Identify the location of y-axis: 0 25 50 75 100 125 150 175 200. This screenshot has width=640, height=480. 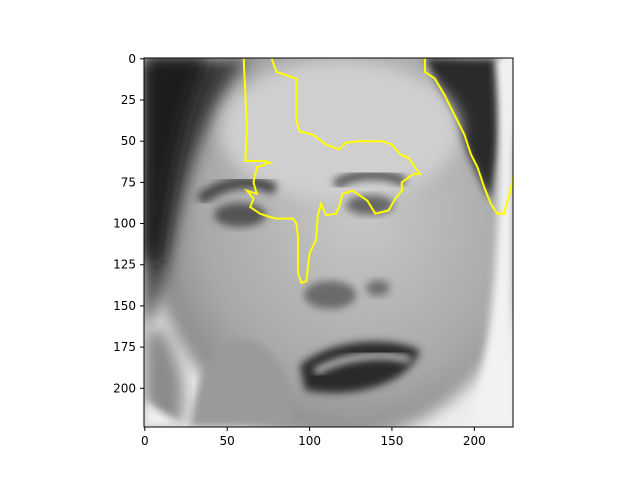
(128, 223).